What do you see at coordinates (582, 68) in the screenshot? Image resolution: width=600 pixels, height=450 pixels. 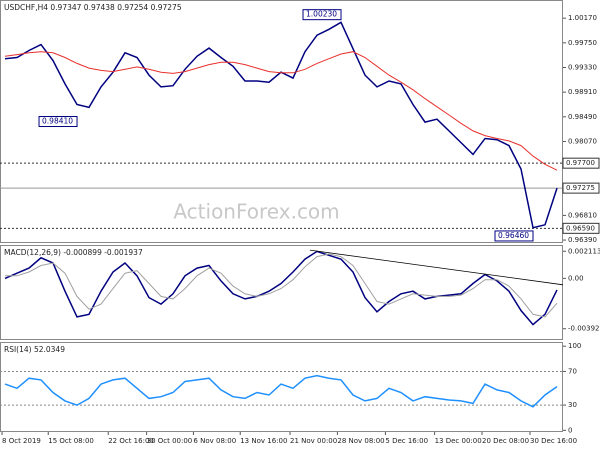 I see `y-tick-label: 0.99330` at bounding box center [582, 68].